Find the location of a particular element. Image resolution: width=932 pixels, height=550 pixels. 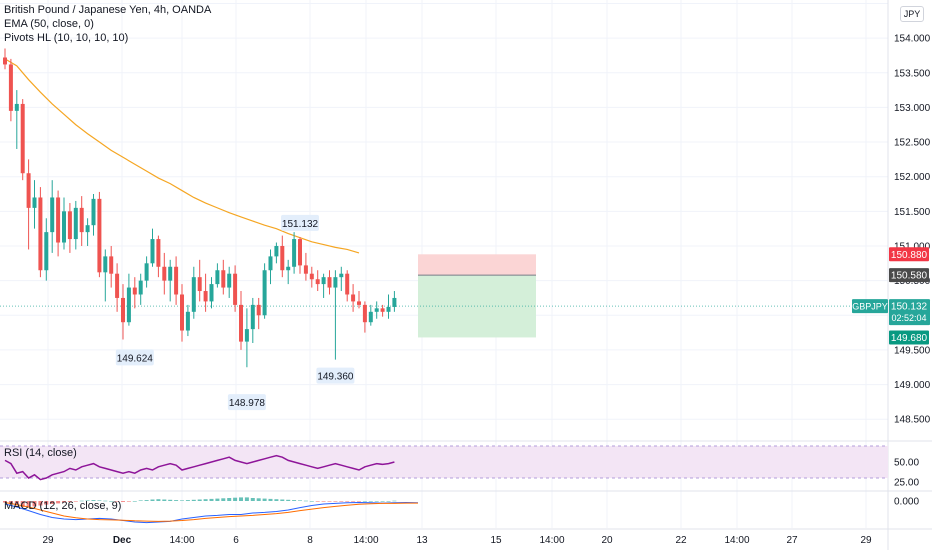

pivot-label: 148.978 is located at coordinates (247, 403).